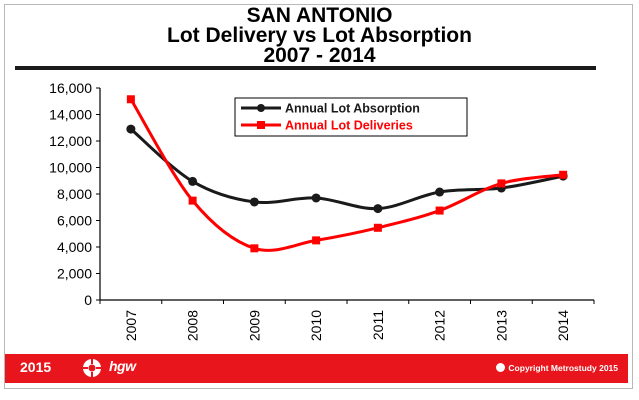 This screenshot has width=639, height=400. I want to click on y-tick-label: 6,000, so click(74, 221).